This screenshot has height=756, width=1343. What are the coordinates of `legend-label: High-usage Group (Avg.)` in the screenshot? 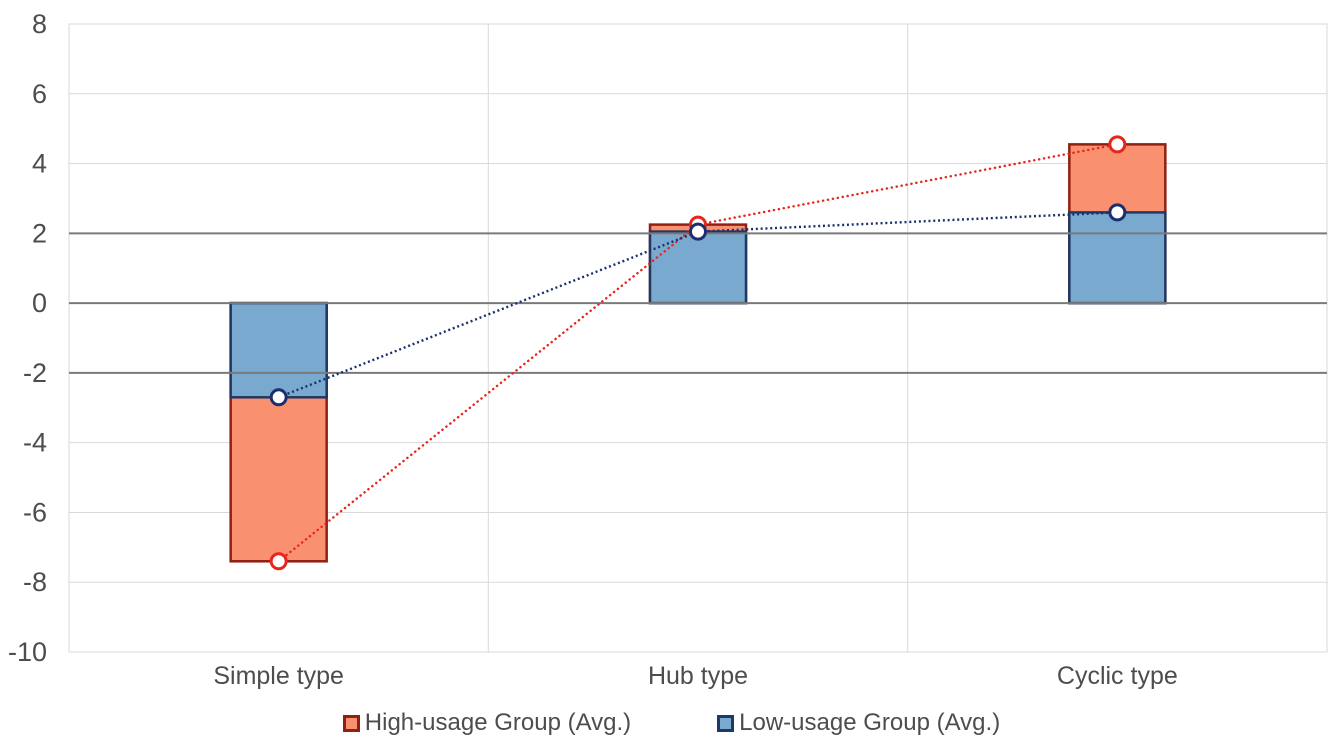 It's located at (498, 722).